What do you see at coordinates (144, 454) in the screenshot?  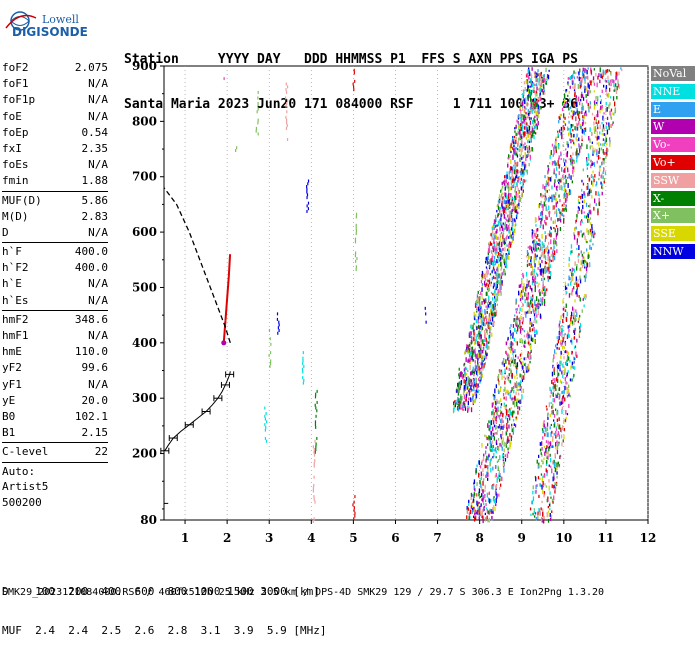 I see `y-tick-label: 200` at bounding box center [144, 454].